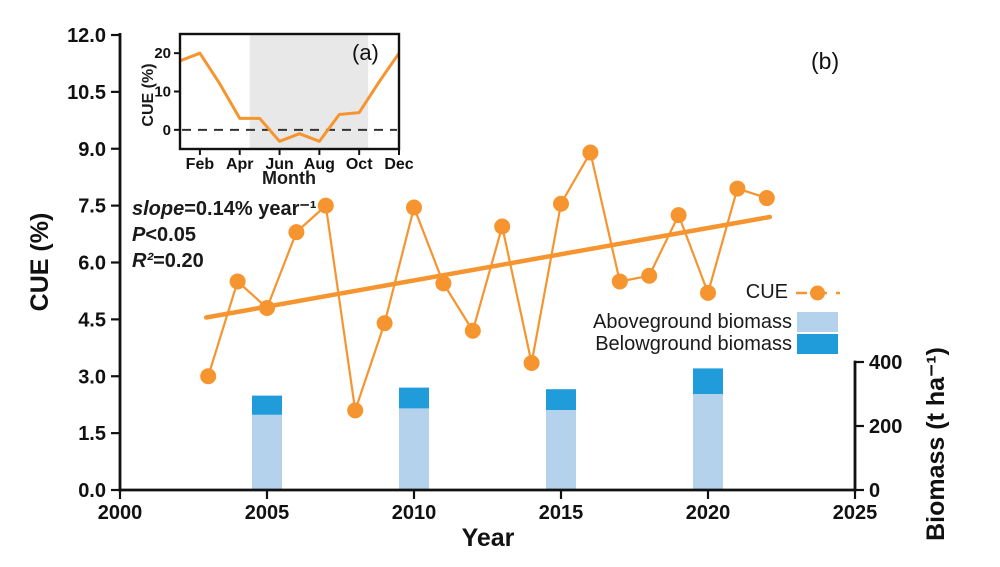 Image resolution: width=1000 pixels, height=567 pixels. I want to click on inset-x-tick-label: Jun, so click(279, 164).